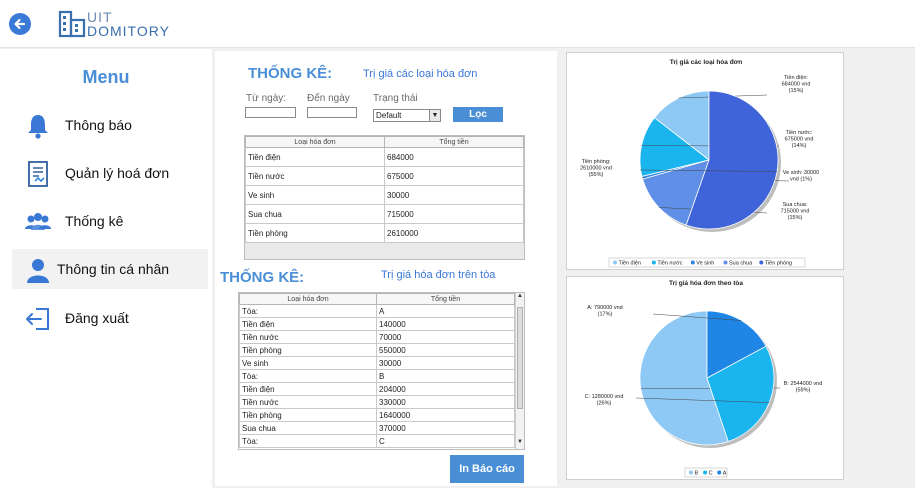  Describe the element at coordinates (315, 195) in the screenshot. I see `table-cell: Ve sinh` at that location.